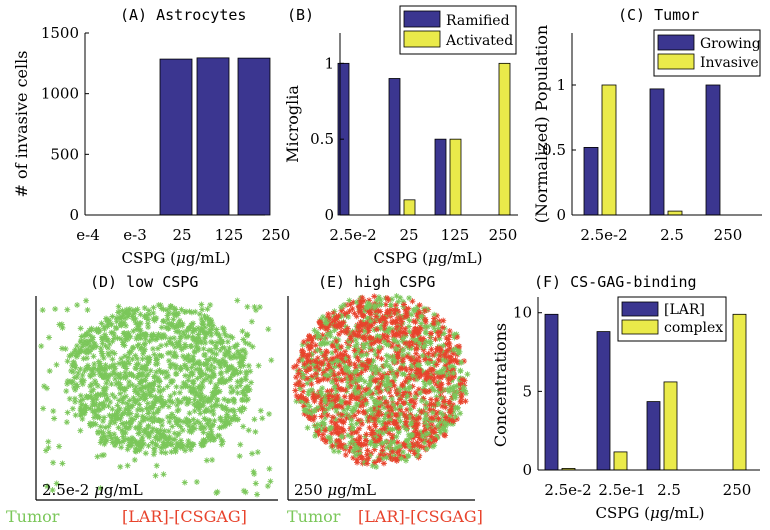 Image resolution: width=770 pixels, height=530 pixels. I want to click on title-D: (D) low CSPG, so click(144, 282).